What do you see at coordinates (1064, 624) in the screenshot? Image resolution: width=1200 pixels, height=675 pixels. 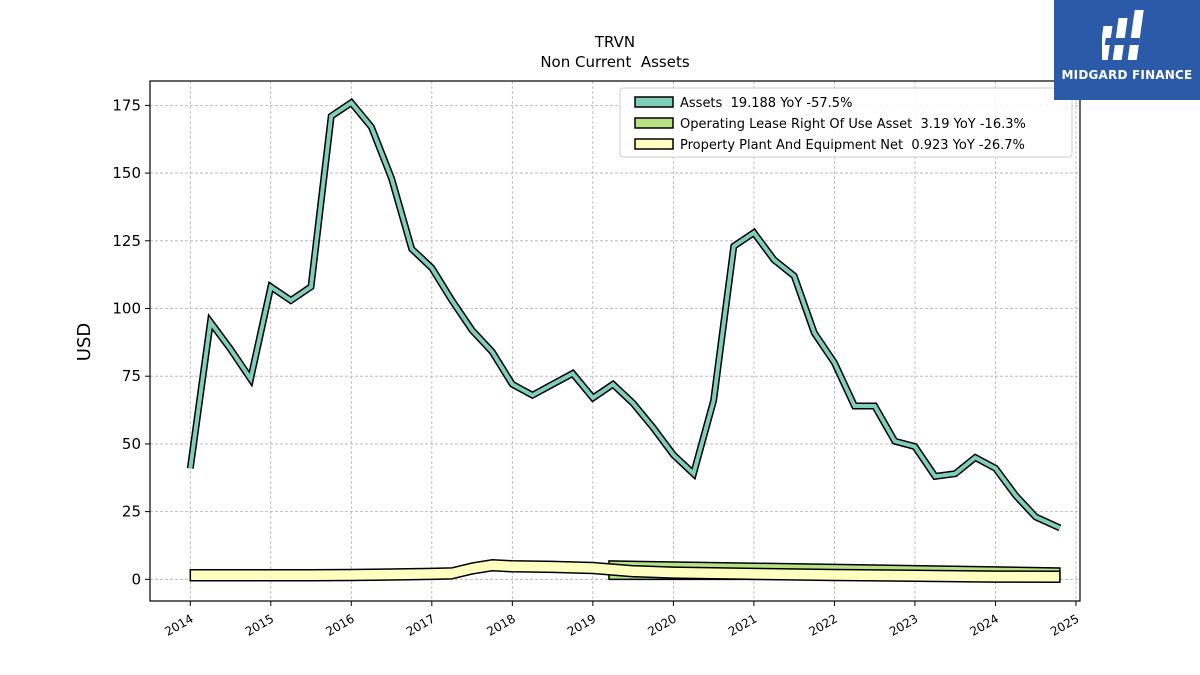 I see `x-tick-label: 2025` at bounding box center [1064, 624].